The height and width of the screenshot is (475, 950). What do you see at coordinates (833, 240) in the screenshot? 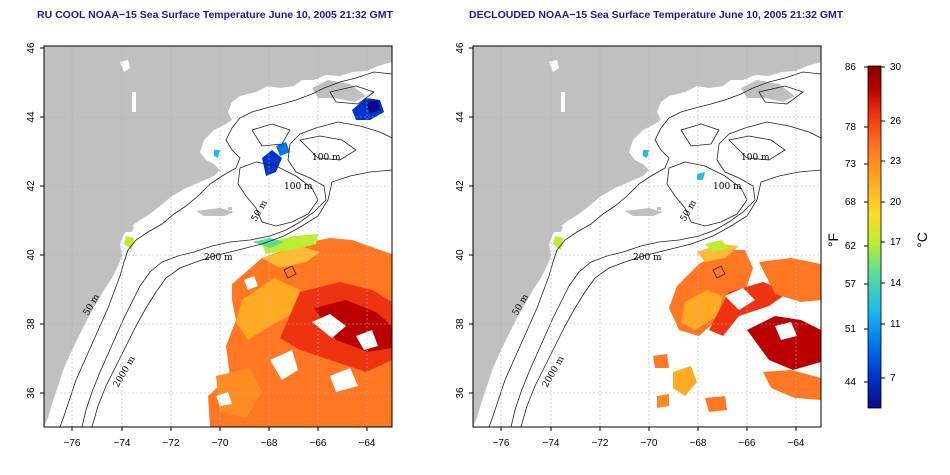
I see `fahrenheit-unit-label: °F` at bounding box center [833, 240].